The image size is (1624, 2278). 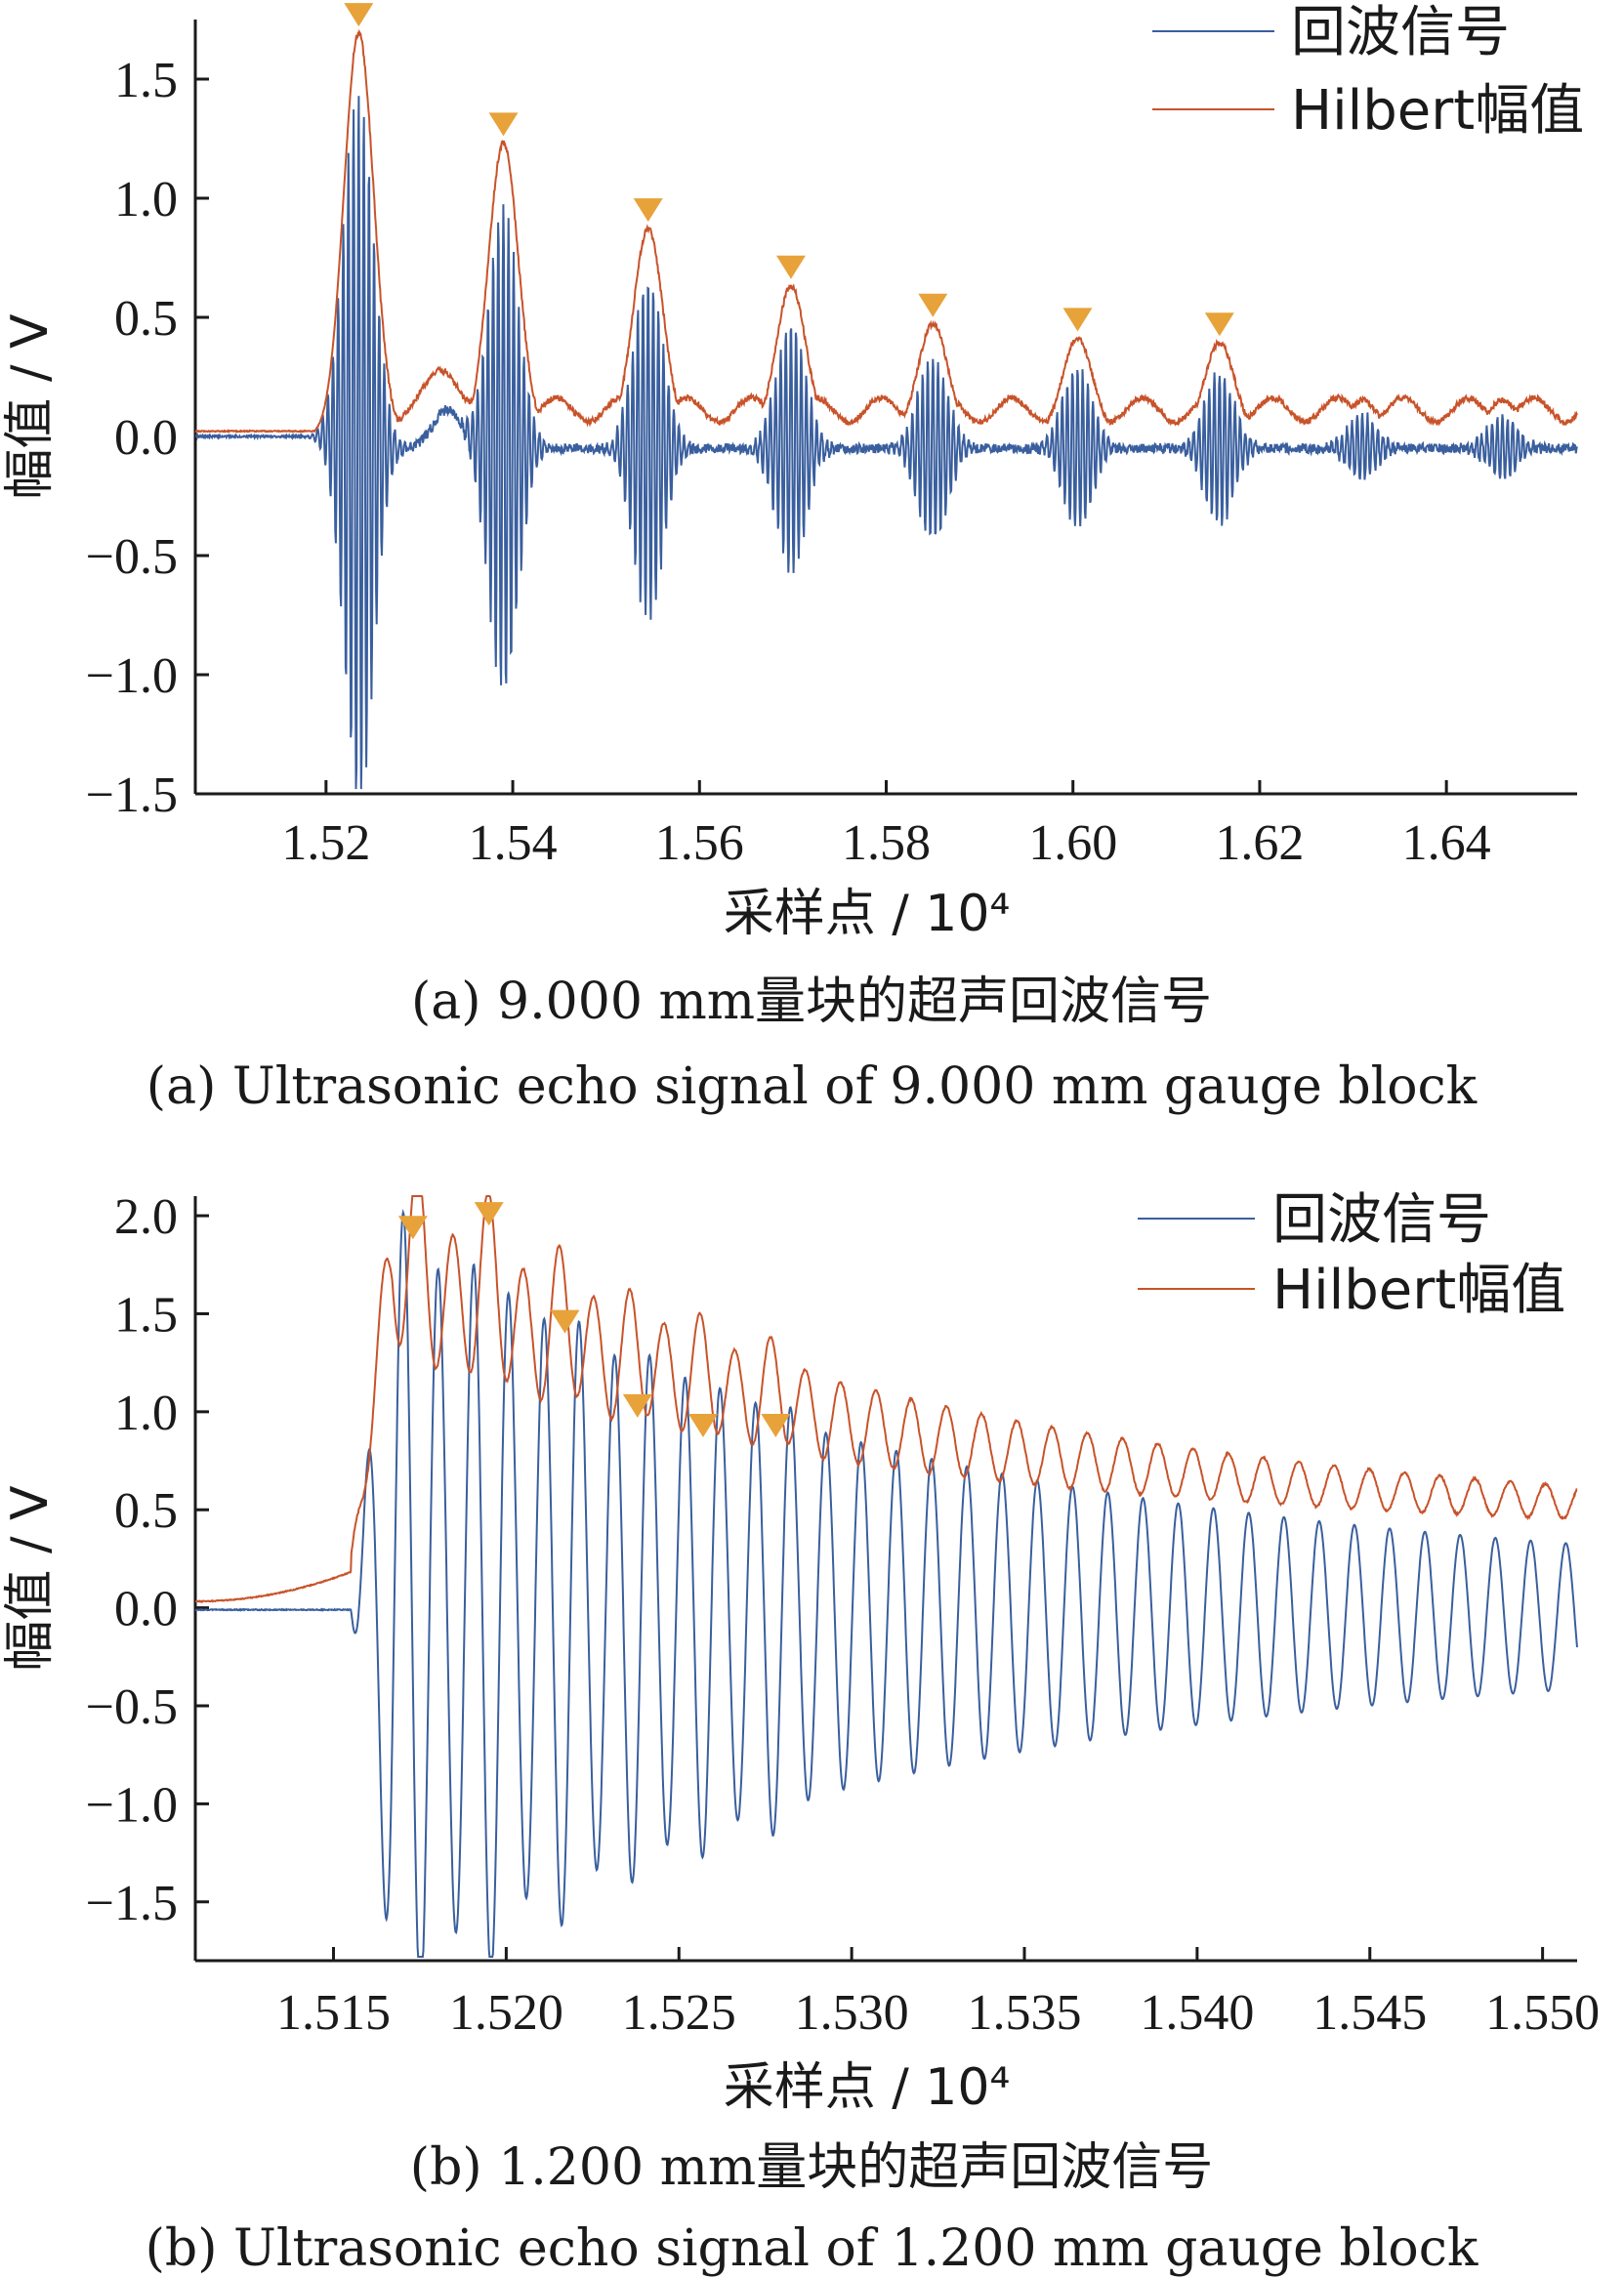 I want to click on x-tick-label: 1.530, so click(x=852, y=2013).